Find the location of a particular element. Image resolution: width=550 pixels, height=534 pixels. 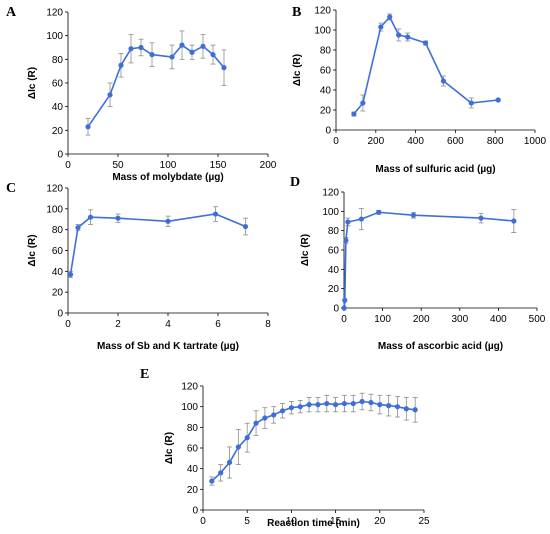

x-tick-label: 800 is located at coordinates (495, 141).